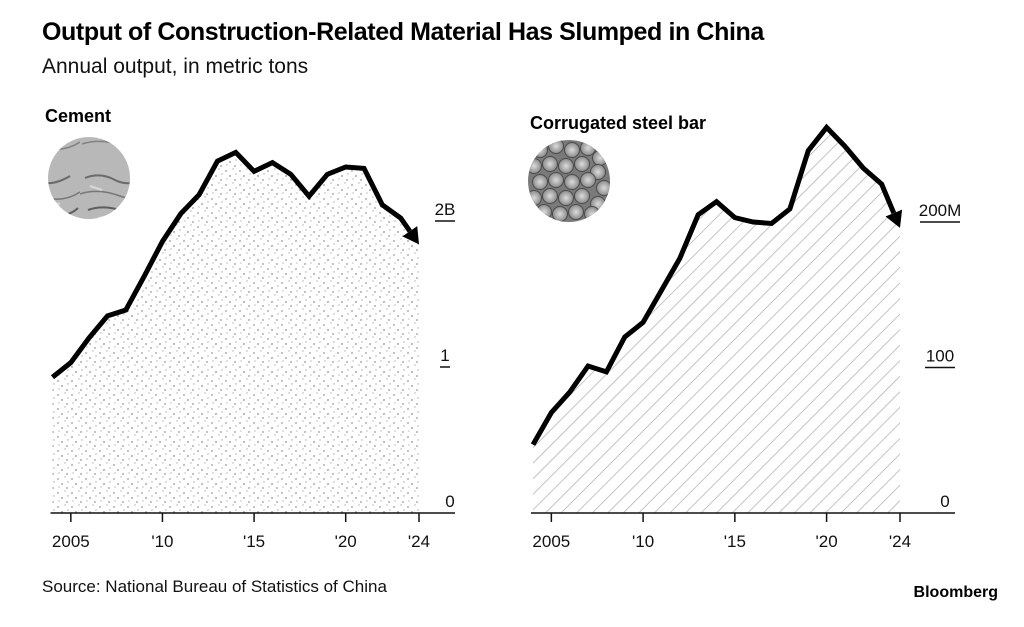 This screenshot has height=627, width=1024. Describe the element at coordinates (410, 235) in the screenshot. I see `cement-end-arrow` at that location.